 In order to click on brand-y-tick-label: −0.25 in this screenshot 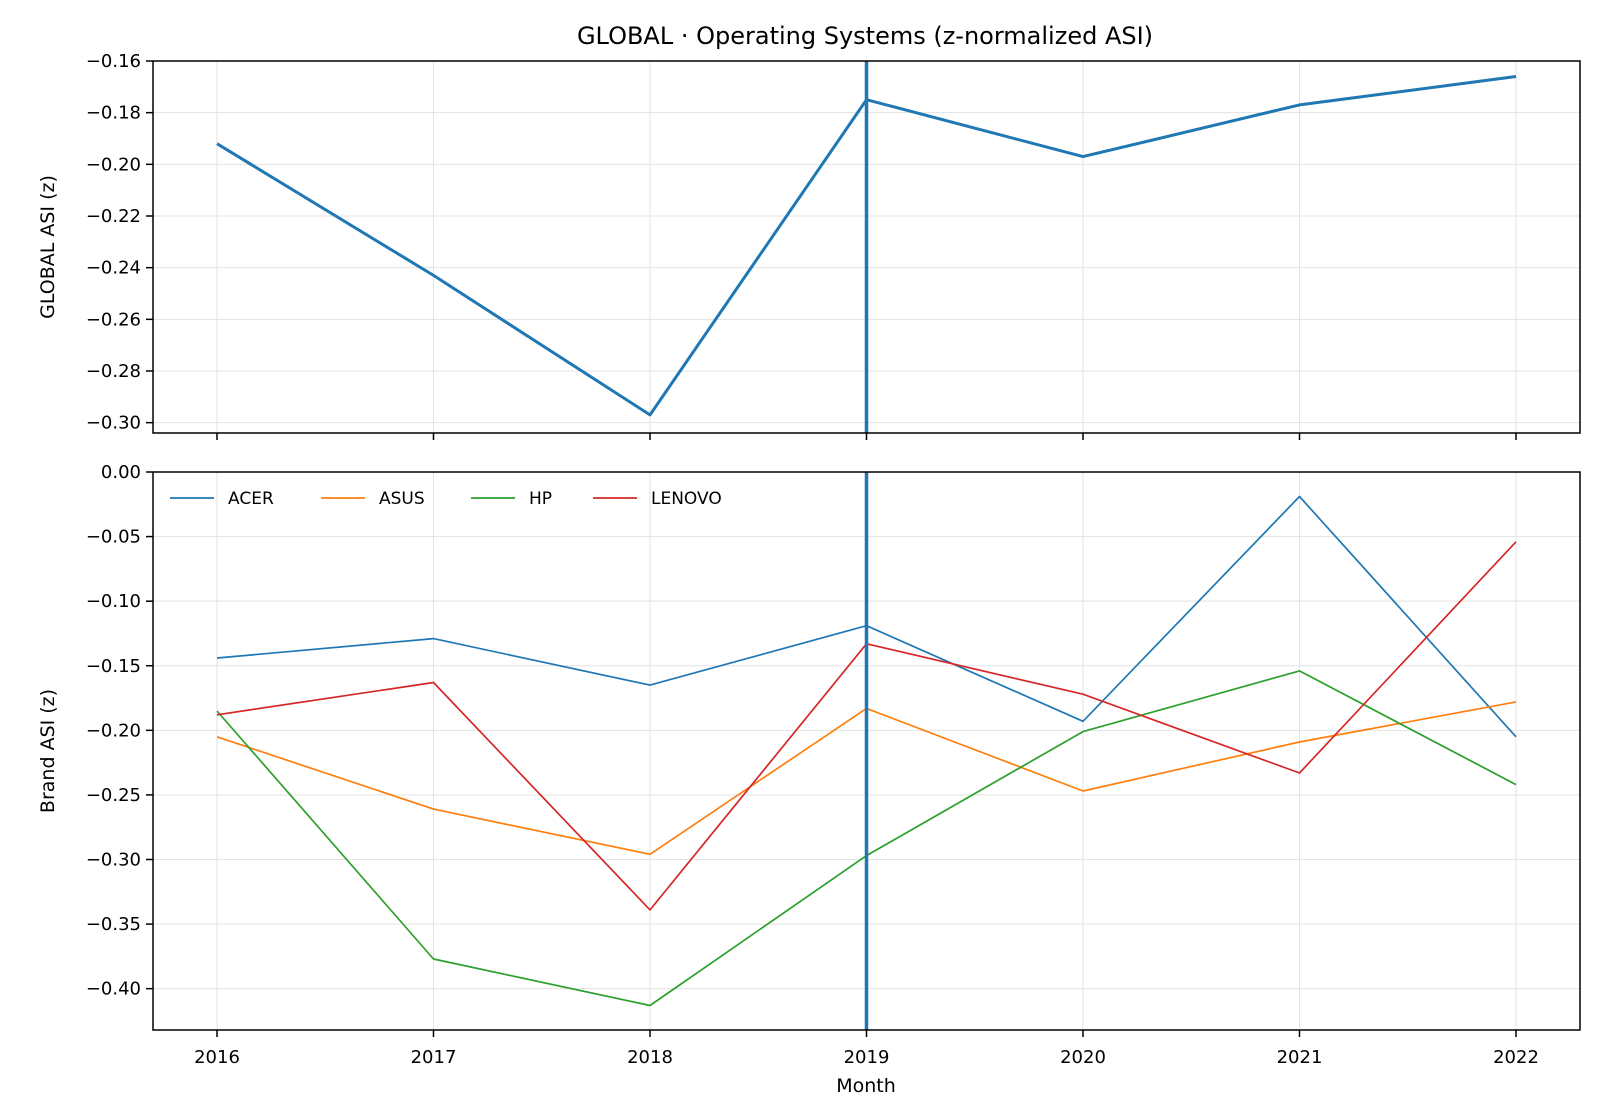, I will do `click(113, 795)`.